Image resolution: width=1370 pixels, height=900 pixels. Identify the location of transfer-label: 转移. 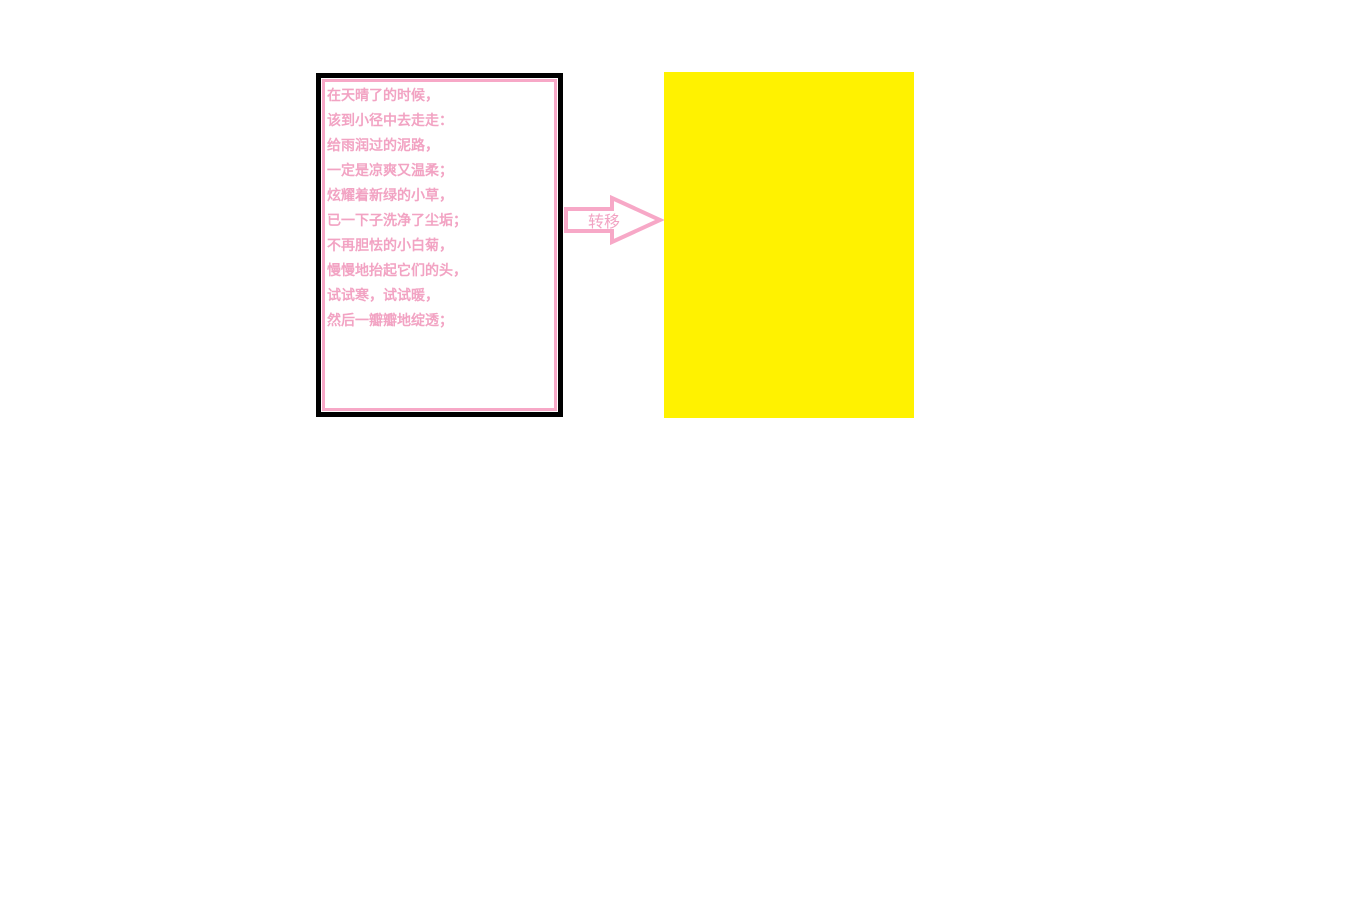
(604, 221).